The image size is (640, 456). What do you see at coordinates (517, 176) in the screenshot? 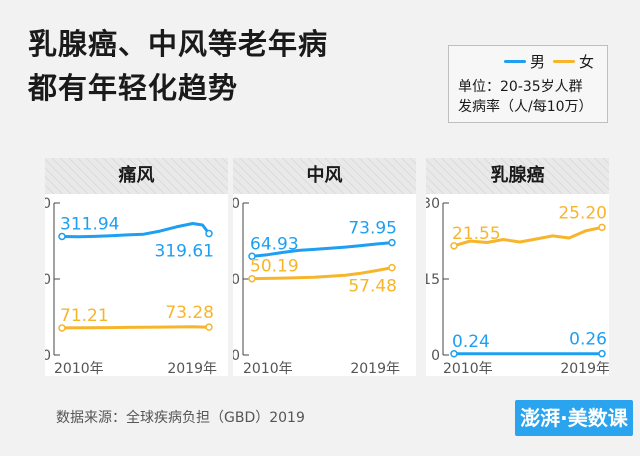
I see `panel-title-breast-cancer: 乳腺癌` at bounding box center [517, 176].